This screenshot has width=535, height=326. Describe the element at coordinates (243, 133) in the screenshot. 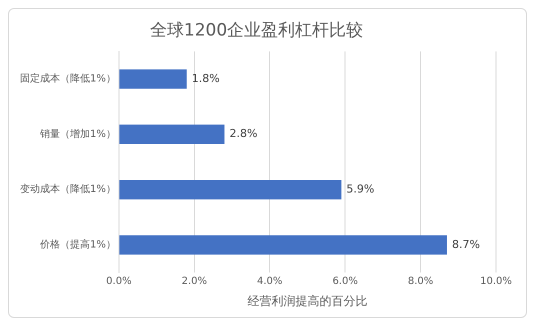

I see `data-label: 2.8%` at that location.